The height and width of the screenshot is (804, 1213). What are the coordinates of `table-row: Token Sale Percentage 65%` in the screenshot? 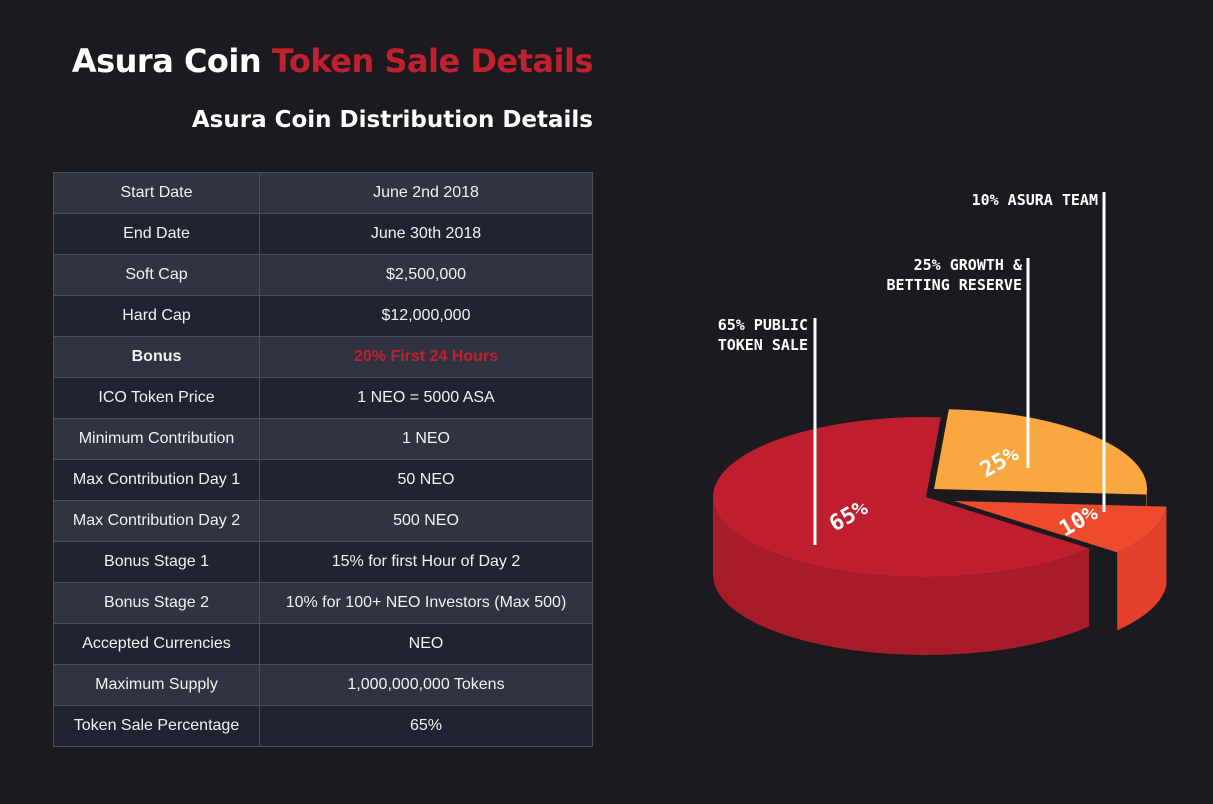 It's located at (323, 726).